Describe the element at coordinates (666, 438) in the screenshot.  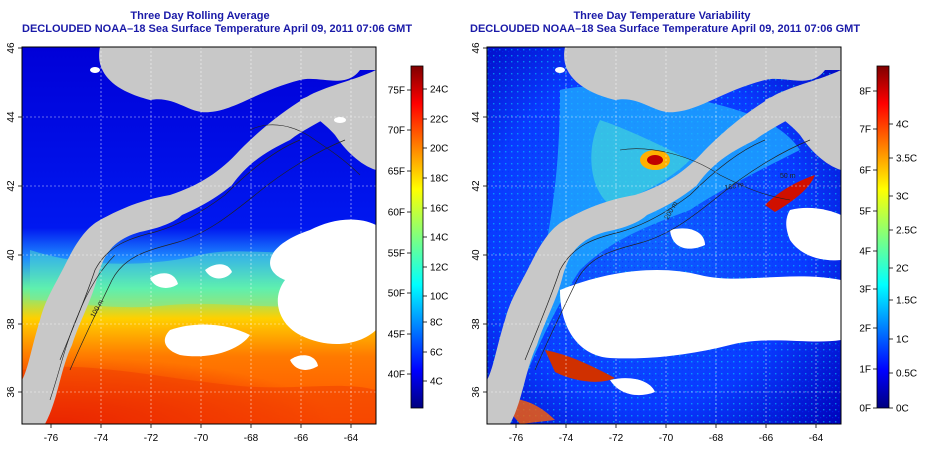
I see `right-lon-tick-label: -70` at that location.